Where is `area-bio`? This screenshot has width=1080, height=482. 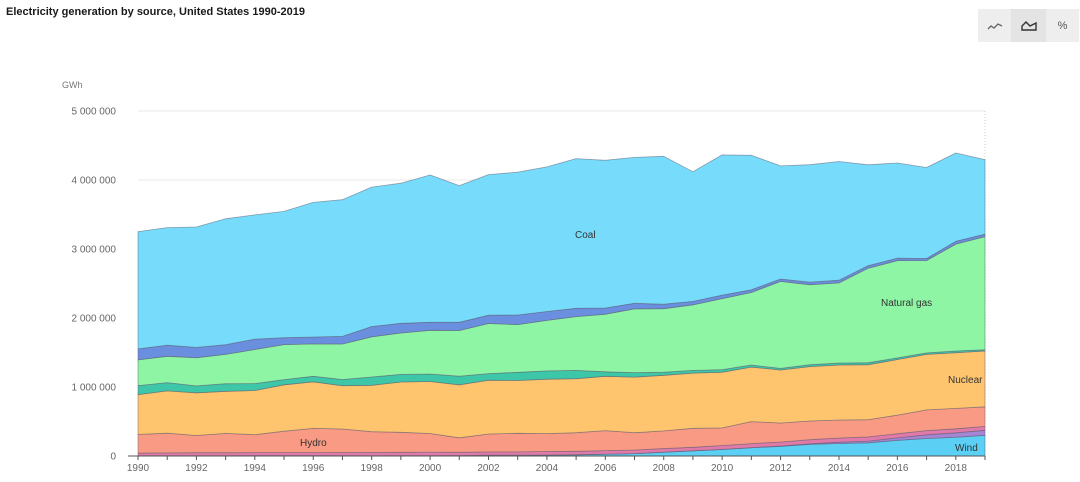 area-bio is located at coordinates (561, 441).